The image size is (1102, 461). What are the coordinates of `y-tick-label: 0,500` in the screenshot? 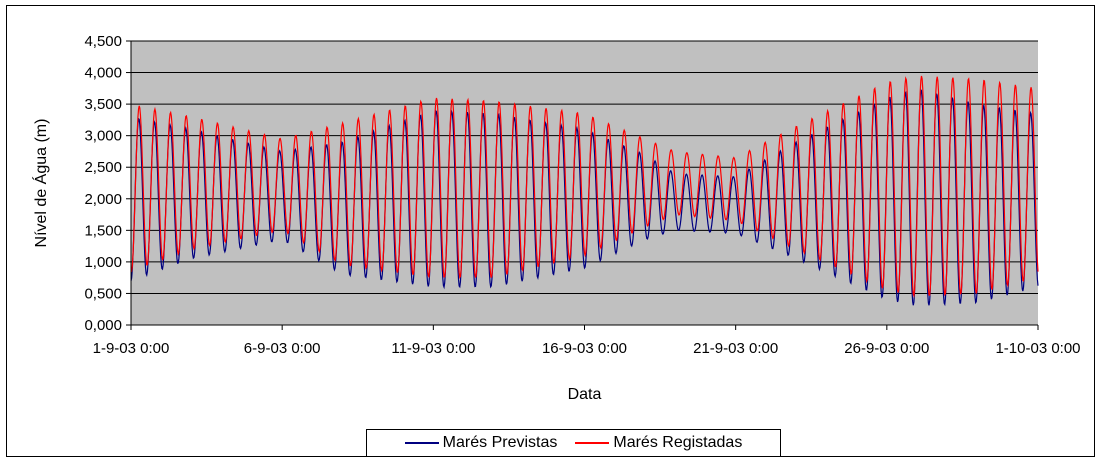 It's located at (103, 293).